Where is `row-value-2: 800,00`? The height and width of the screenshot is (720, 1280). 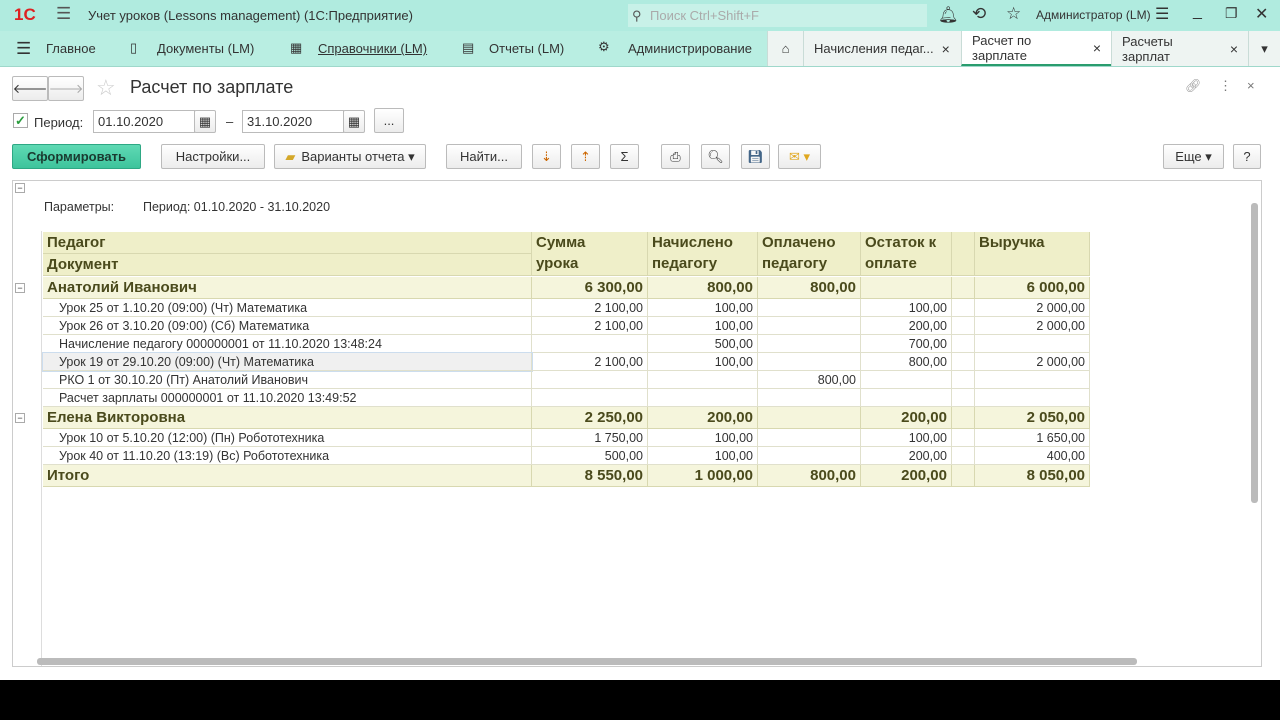
row-value-2: 800,00 is located at coordinates (703, 288).